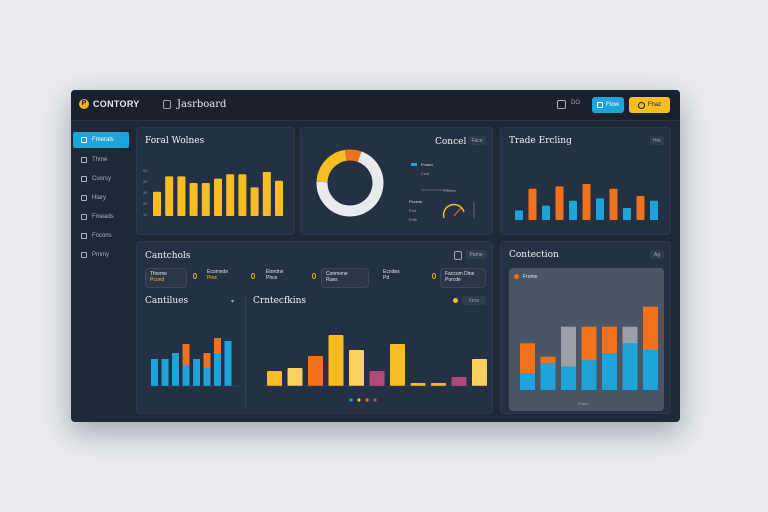 The height and width of the screenshot is (512, 768). I want to click on gauge-arc, so click(453, 211).